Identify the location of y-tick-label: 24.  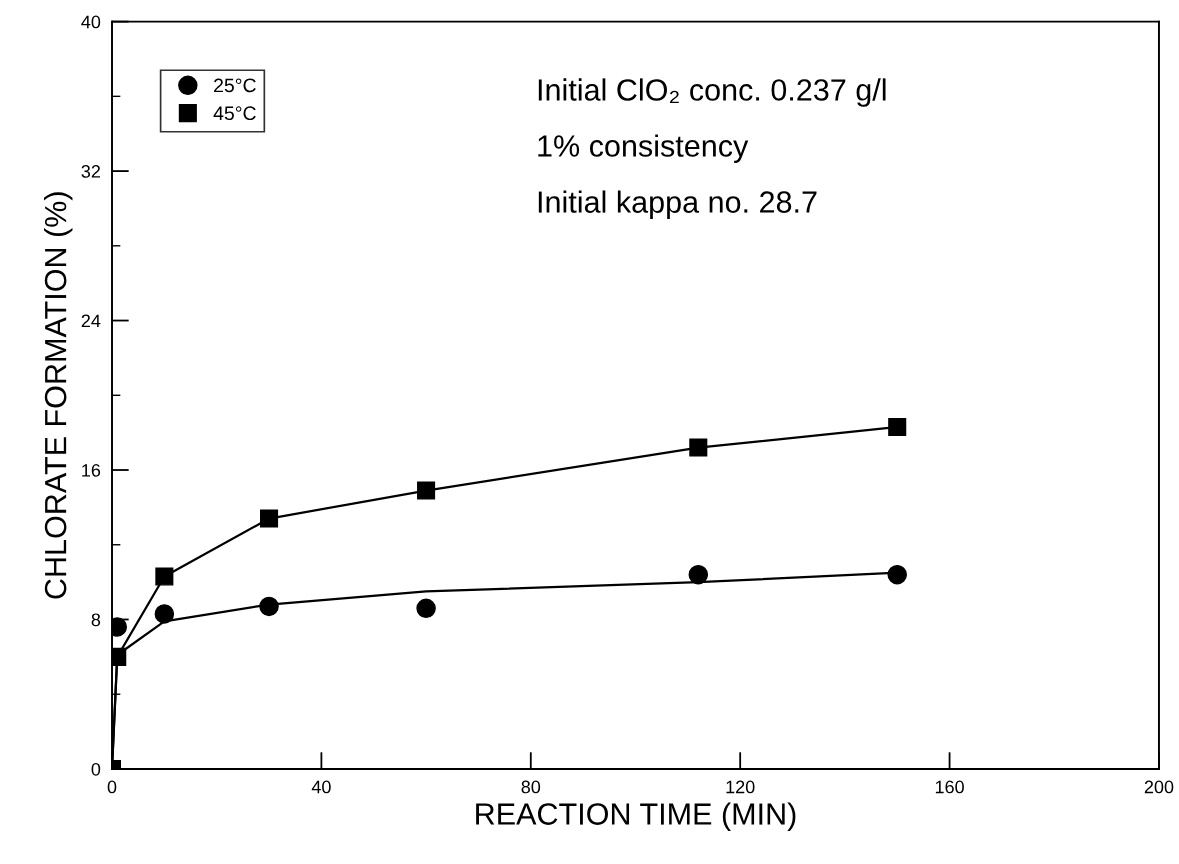
(91, 321).